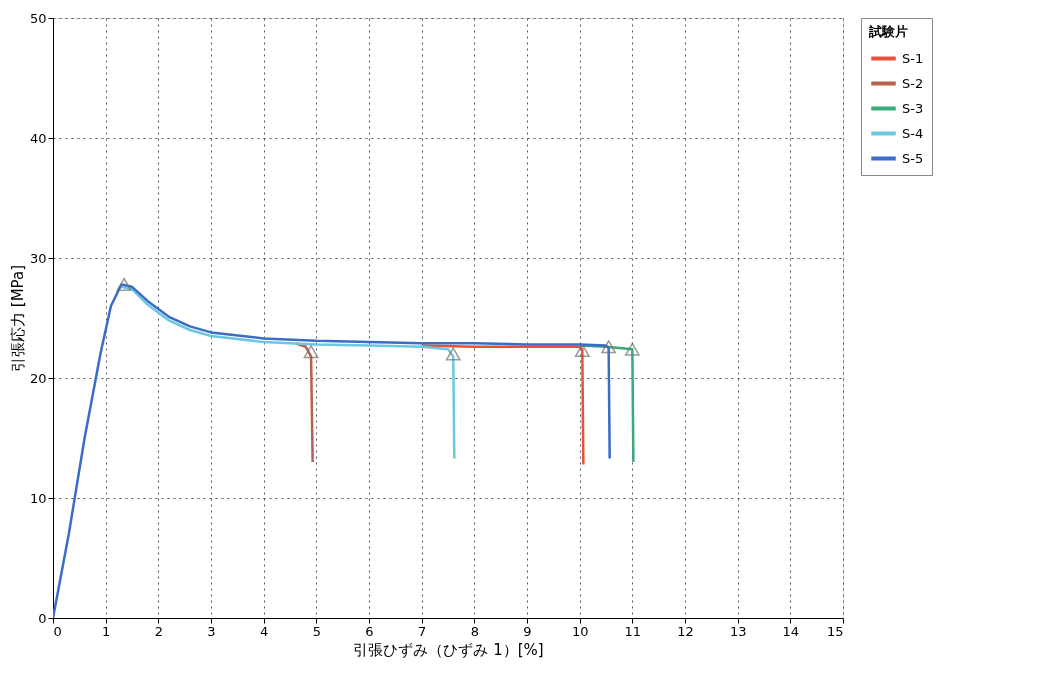 The width and height of the screenshot is (1059, 700). What do you see at coordinates (913, 133) in the screenshot?
I see `legend-label: S-4` at bounding box center [913, 133].